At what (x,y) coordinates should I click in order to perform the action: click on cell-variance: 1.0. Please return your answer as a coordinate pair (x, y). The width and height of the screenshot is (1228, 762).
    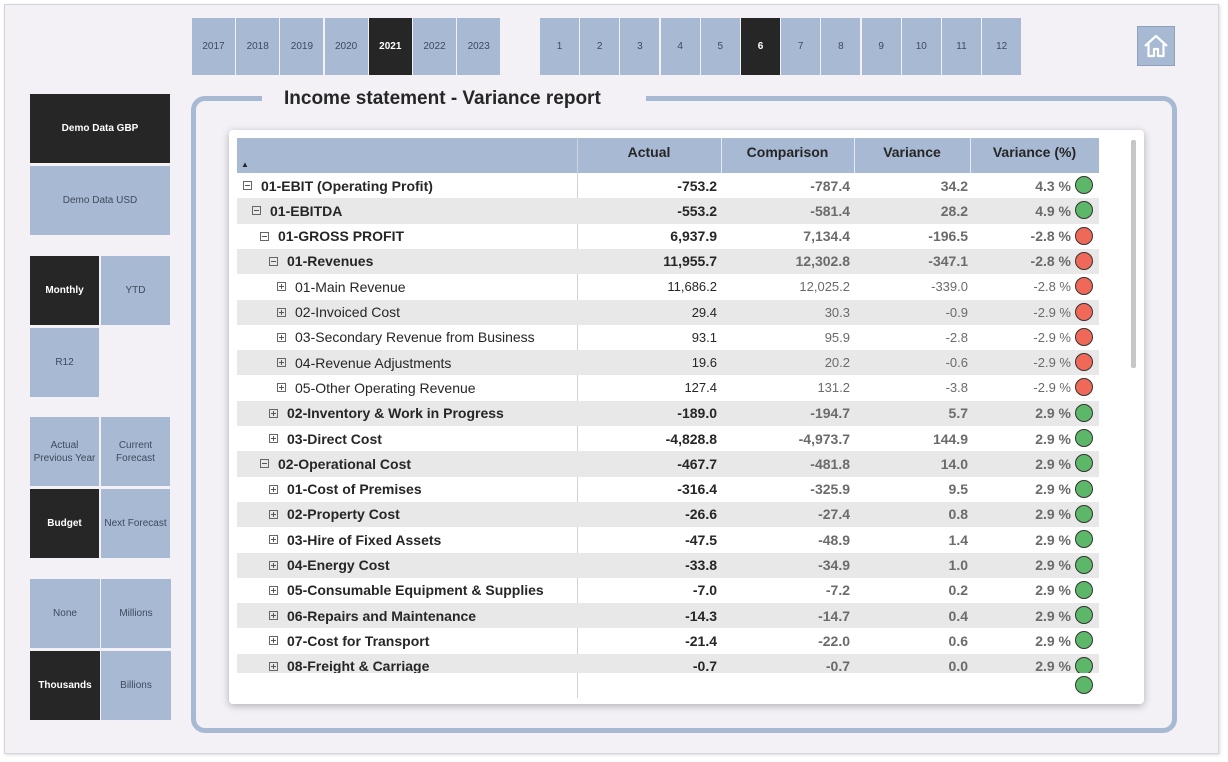
    Looking at the image, I should click on (958, 565).